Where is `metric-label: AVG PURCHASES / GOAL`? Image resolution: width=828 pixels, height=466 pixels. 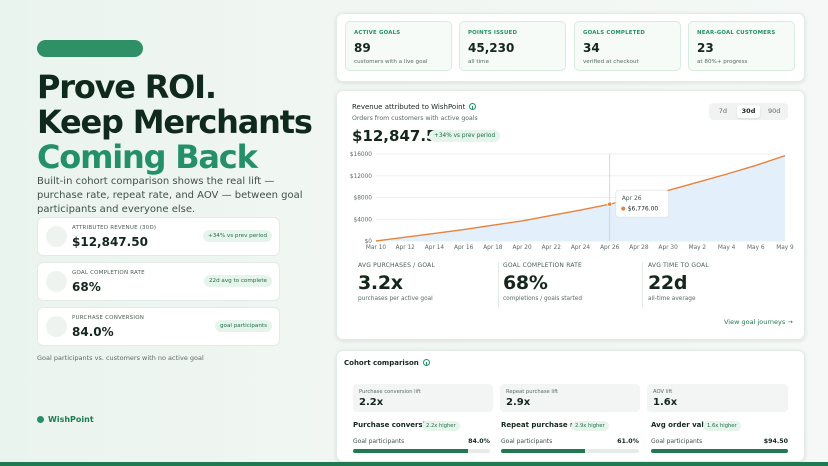 metric-label: AVG PURCHASES / GOAL is located at coordinates (397, 265).